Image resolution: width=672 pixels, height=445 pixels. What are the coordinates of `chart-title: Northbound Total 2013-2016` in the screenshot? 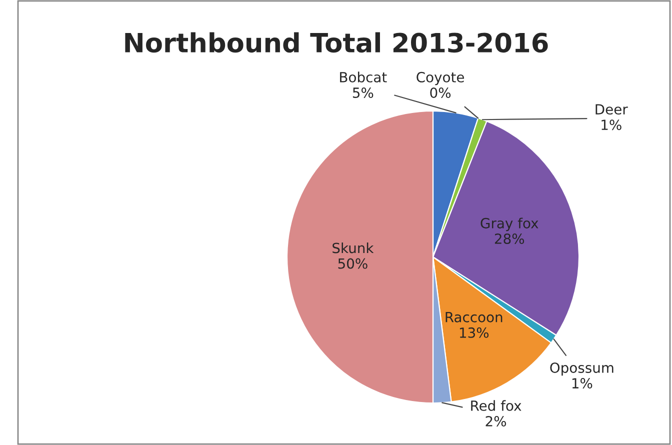 It's located at (336, 42).